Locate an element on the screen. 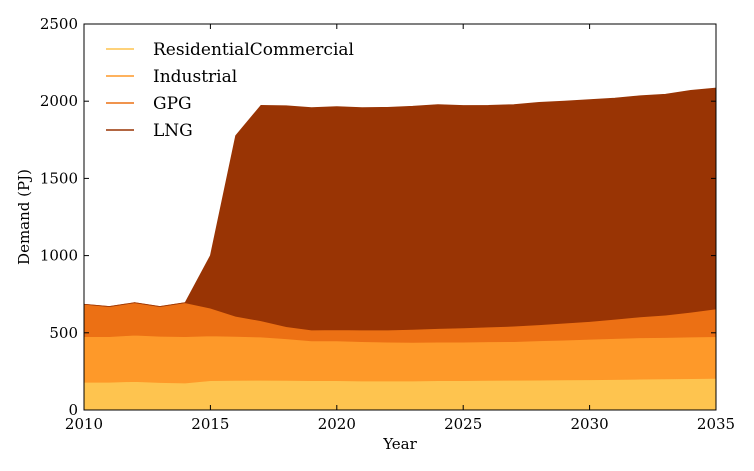 This screenshot has width=754, height=471. legend: ResidentialCommercial Industrial GPG LNG is located at coordinates (230, 90).